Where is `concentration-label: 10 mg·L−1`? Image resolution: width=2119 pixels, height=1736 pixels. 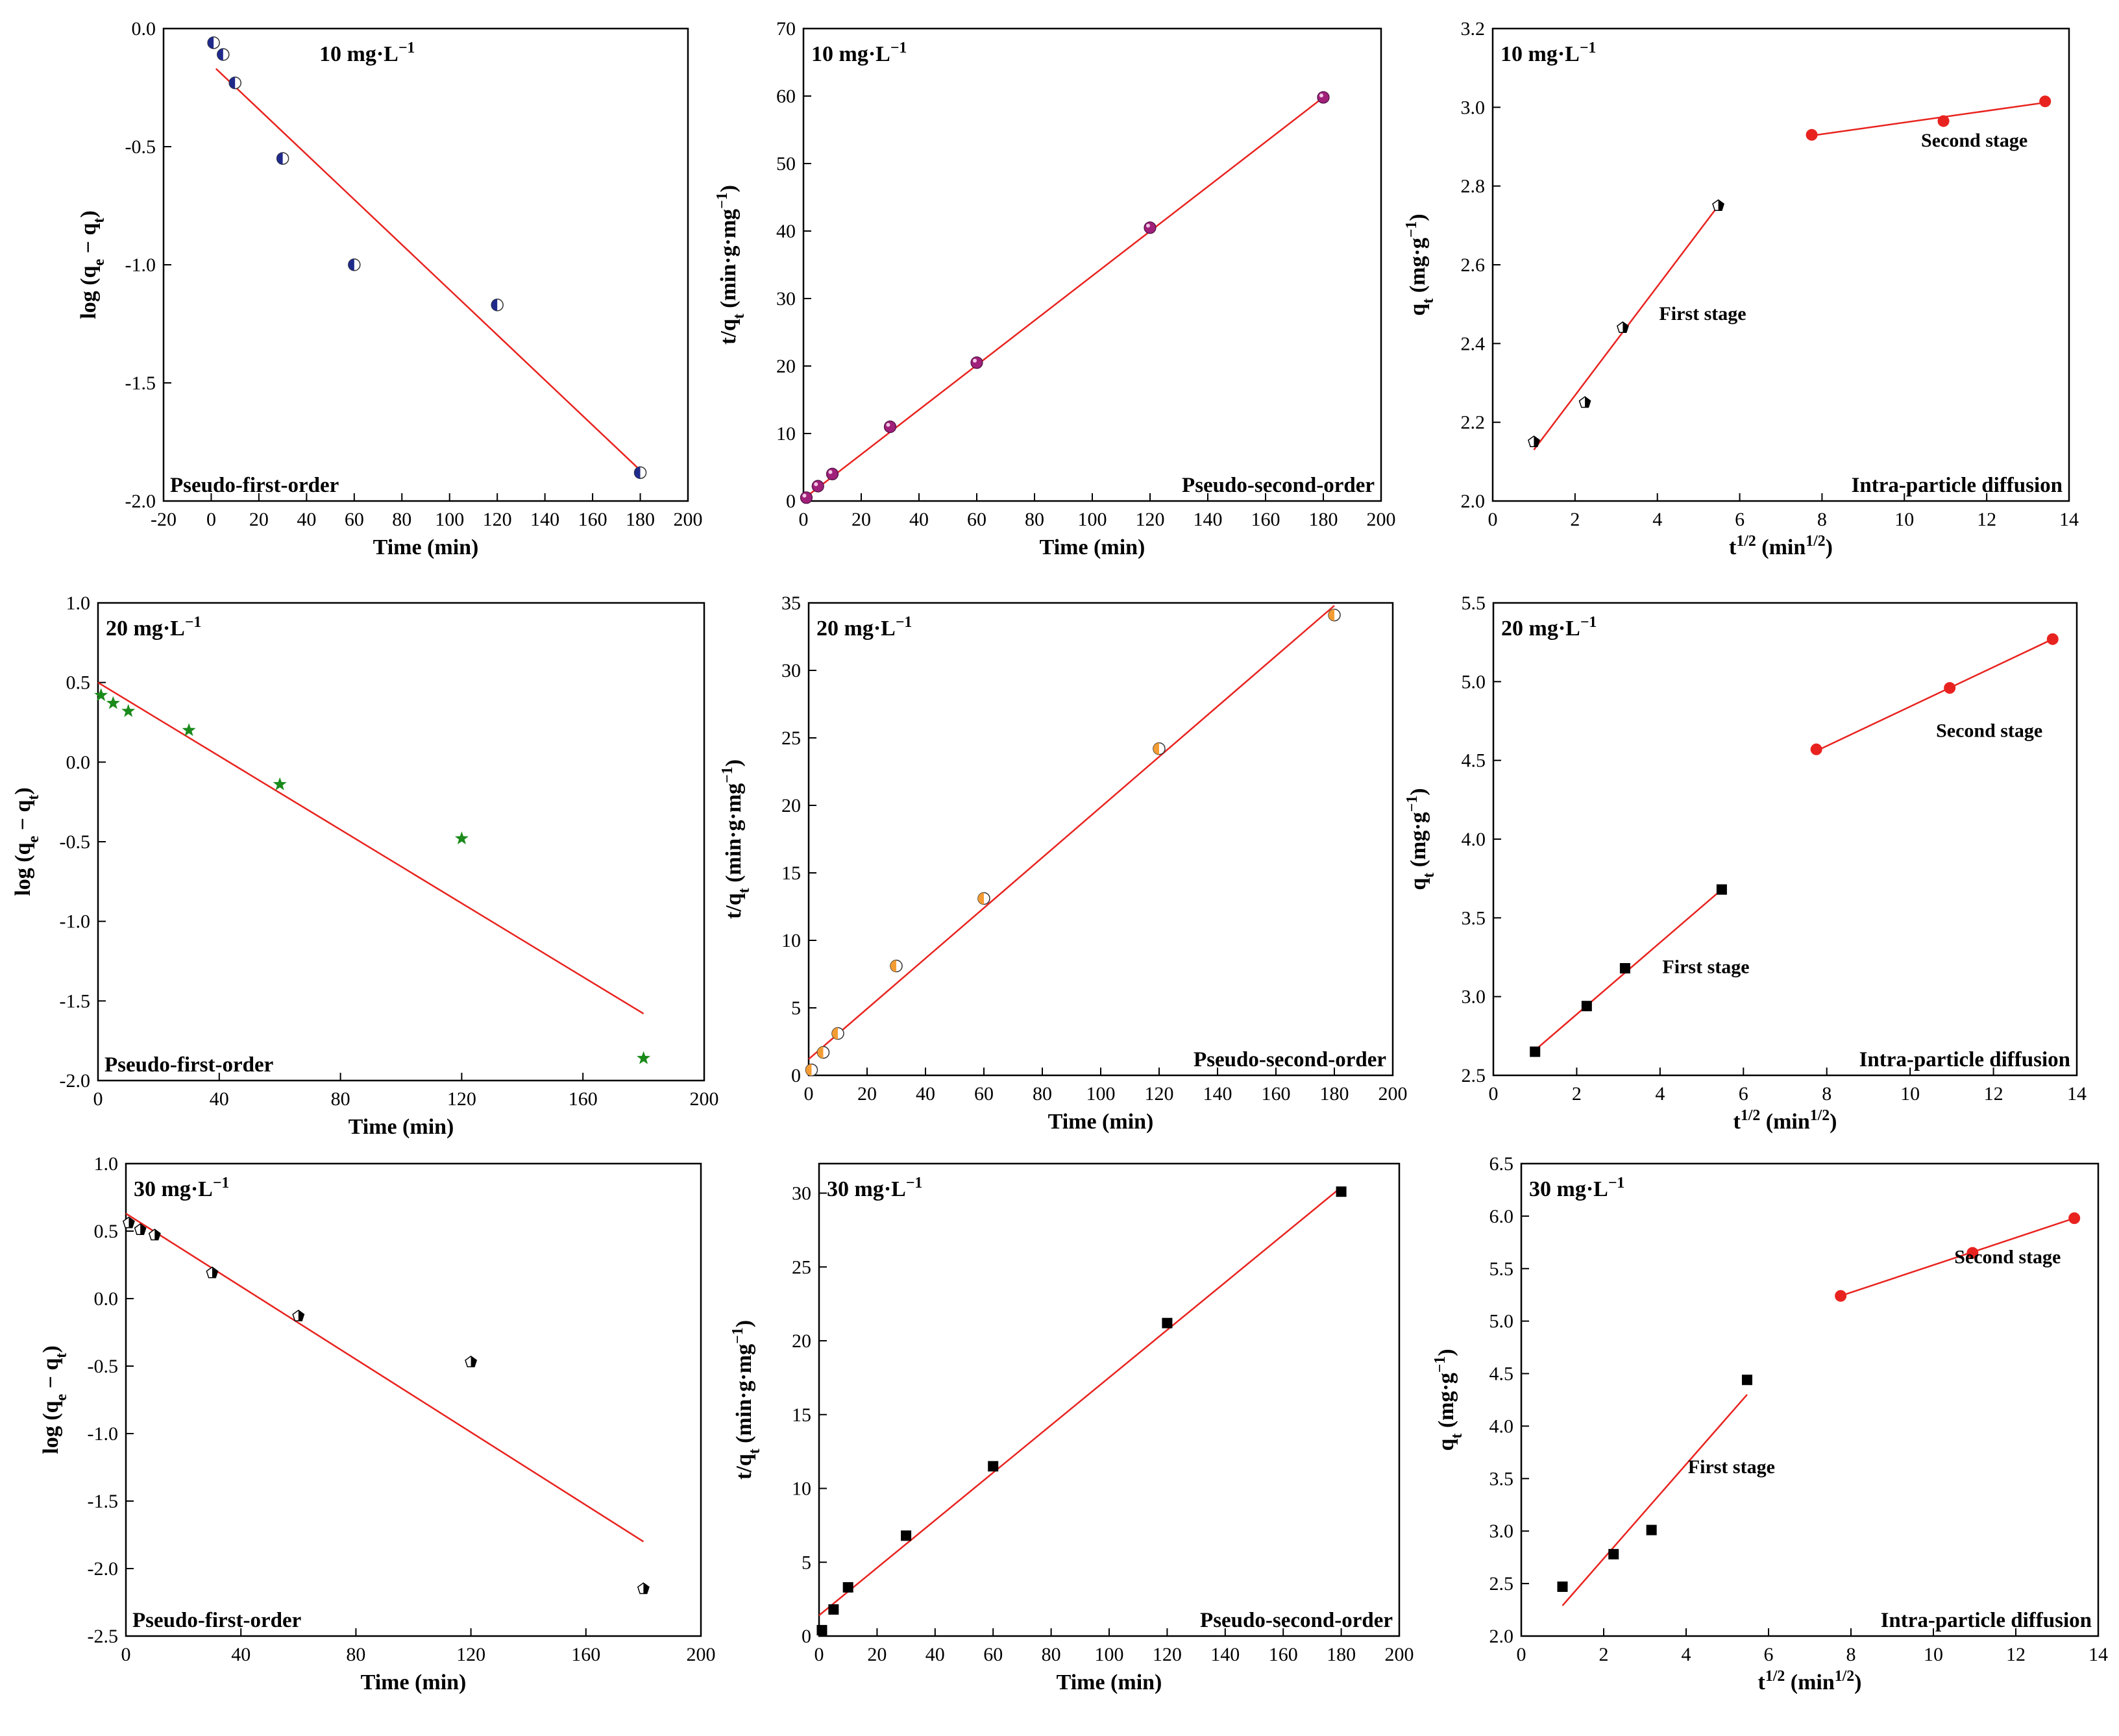
concentration-label: 10 mg·L−1 is located at coordinates (1548, 53).